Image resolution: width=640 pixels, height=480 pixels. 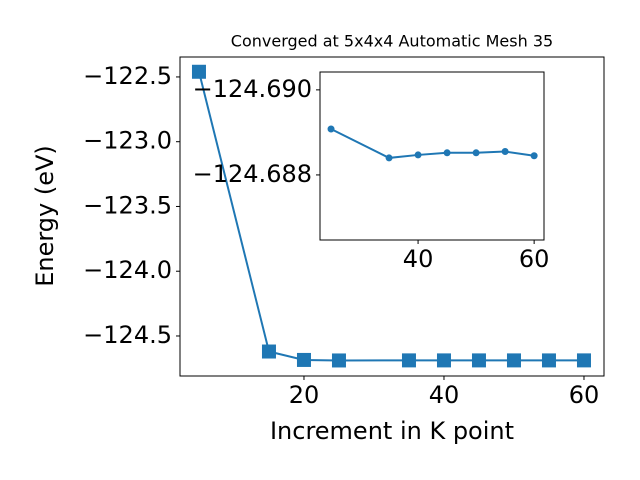 What do you see at coordinates (252, 89) in the screenshot?
I see `y-tick-label: −124.690` at bounding box center [252, 89].